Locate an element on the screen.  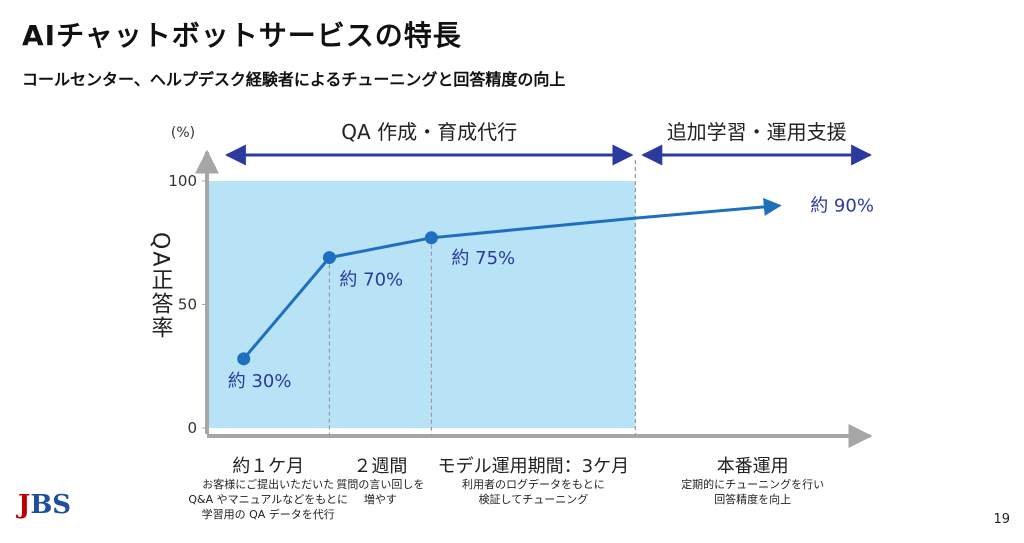
period-desc-1-1: 増やす is located at coordinates (380, 499).